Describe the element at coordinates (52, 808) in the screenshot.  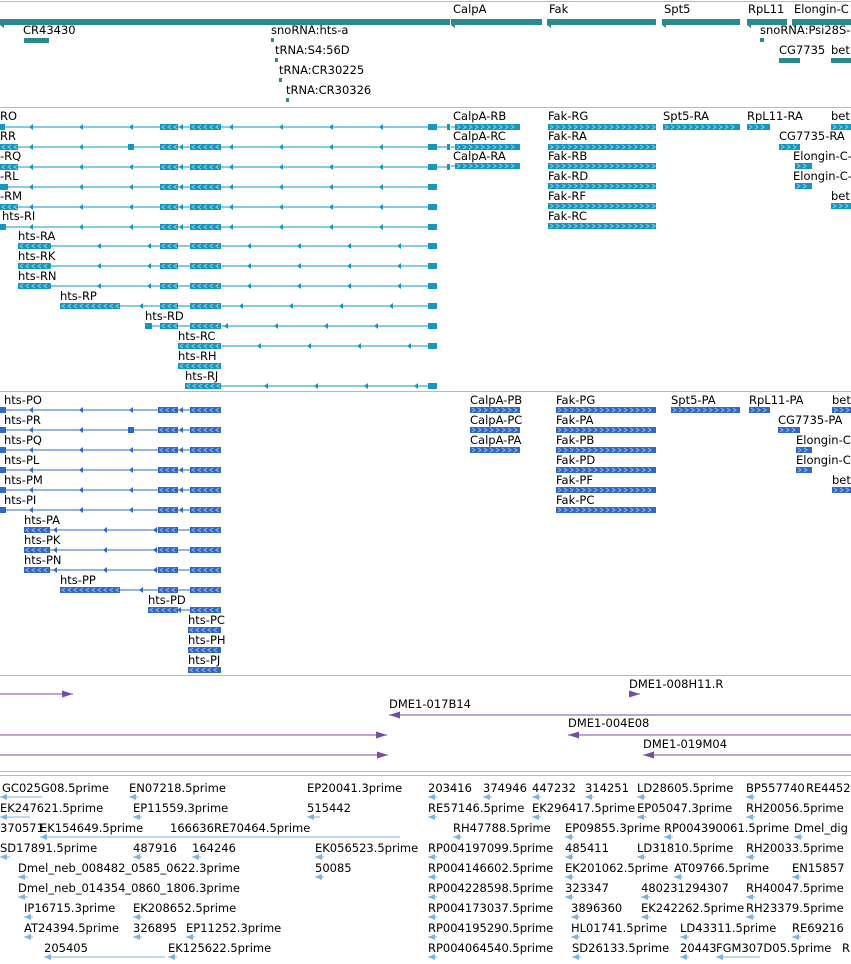
I see `est-label: EK247621.5prime` at that location.